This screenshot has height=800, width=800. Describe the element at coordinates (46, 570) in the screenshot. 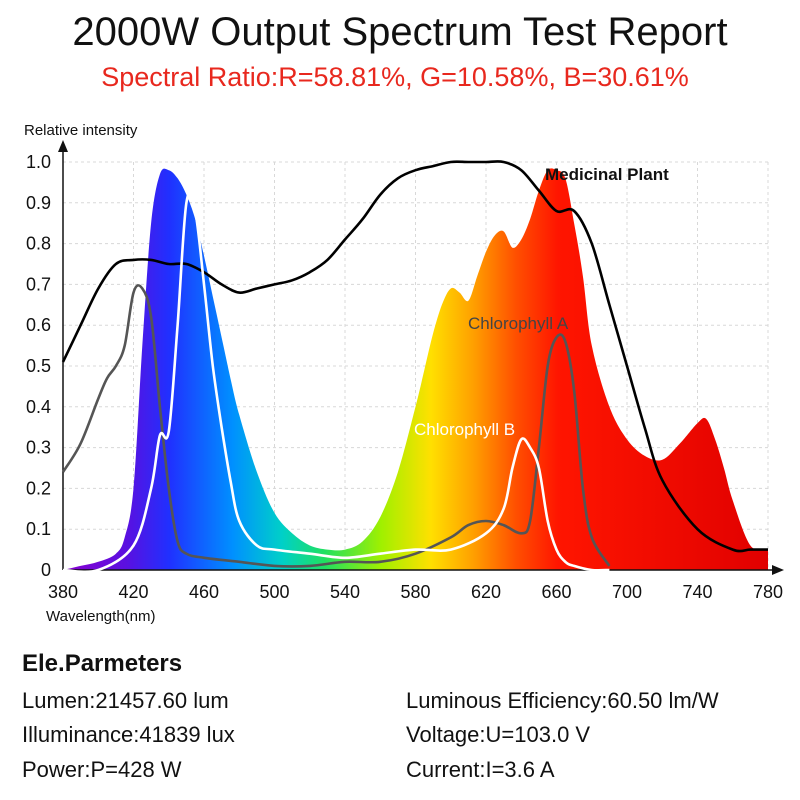

I see `y-tick-label: 0` at that location.